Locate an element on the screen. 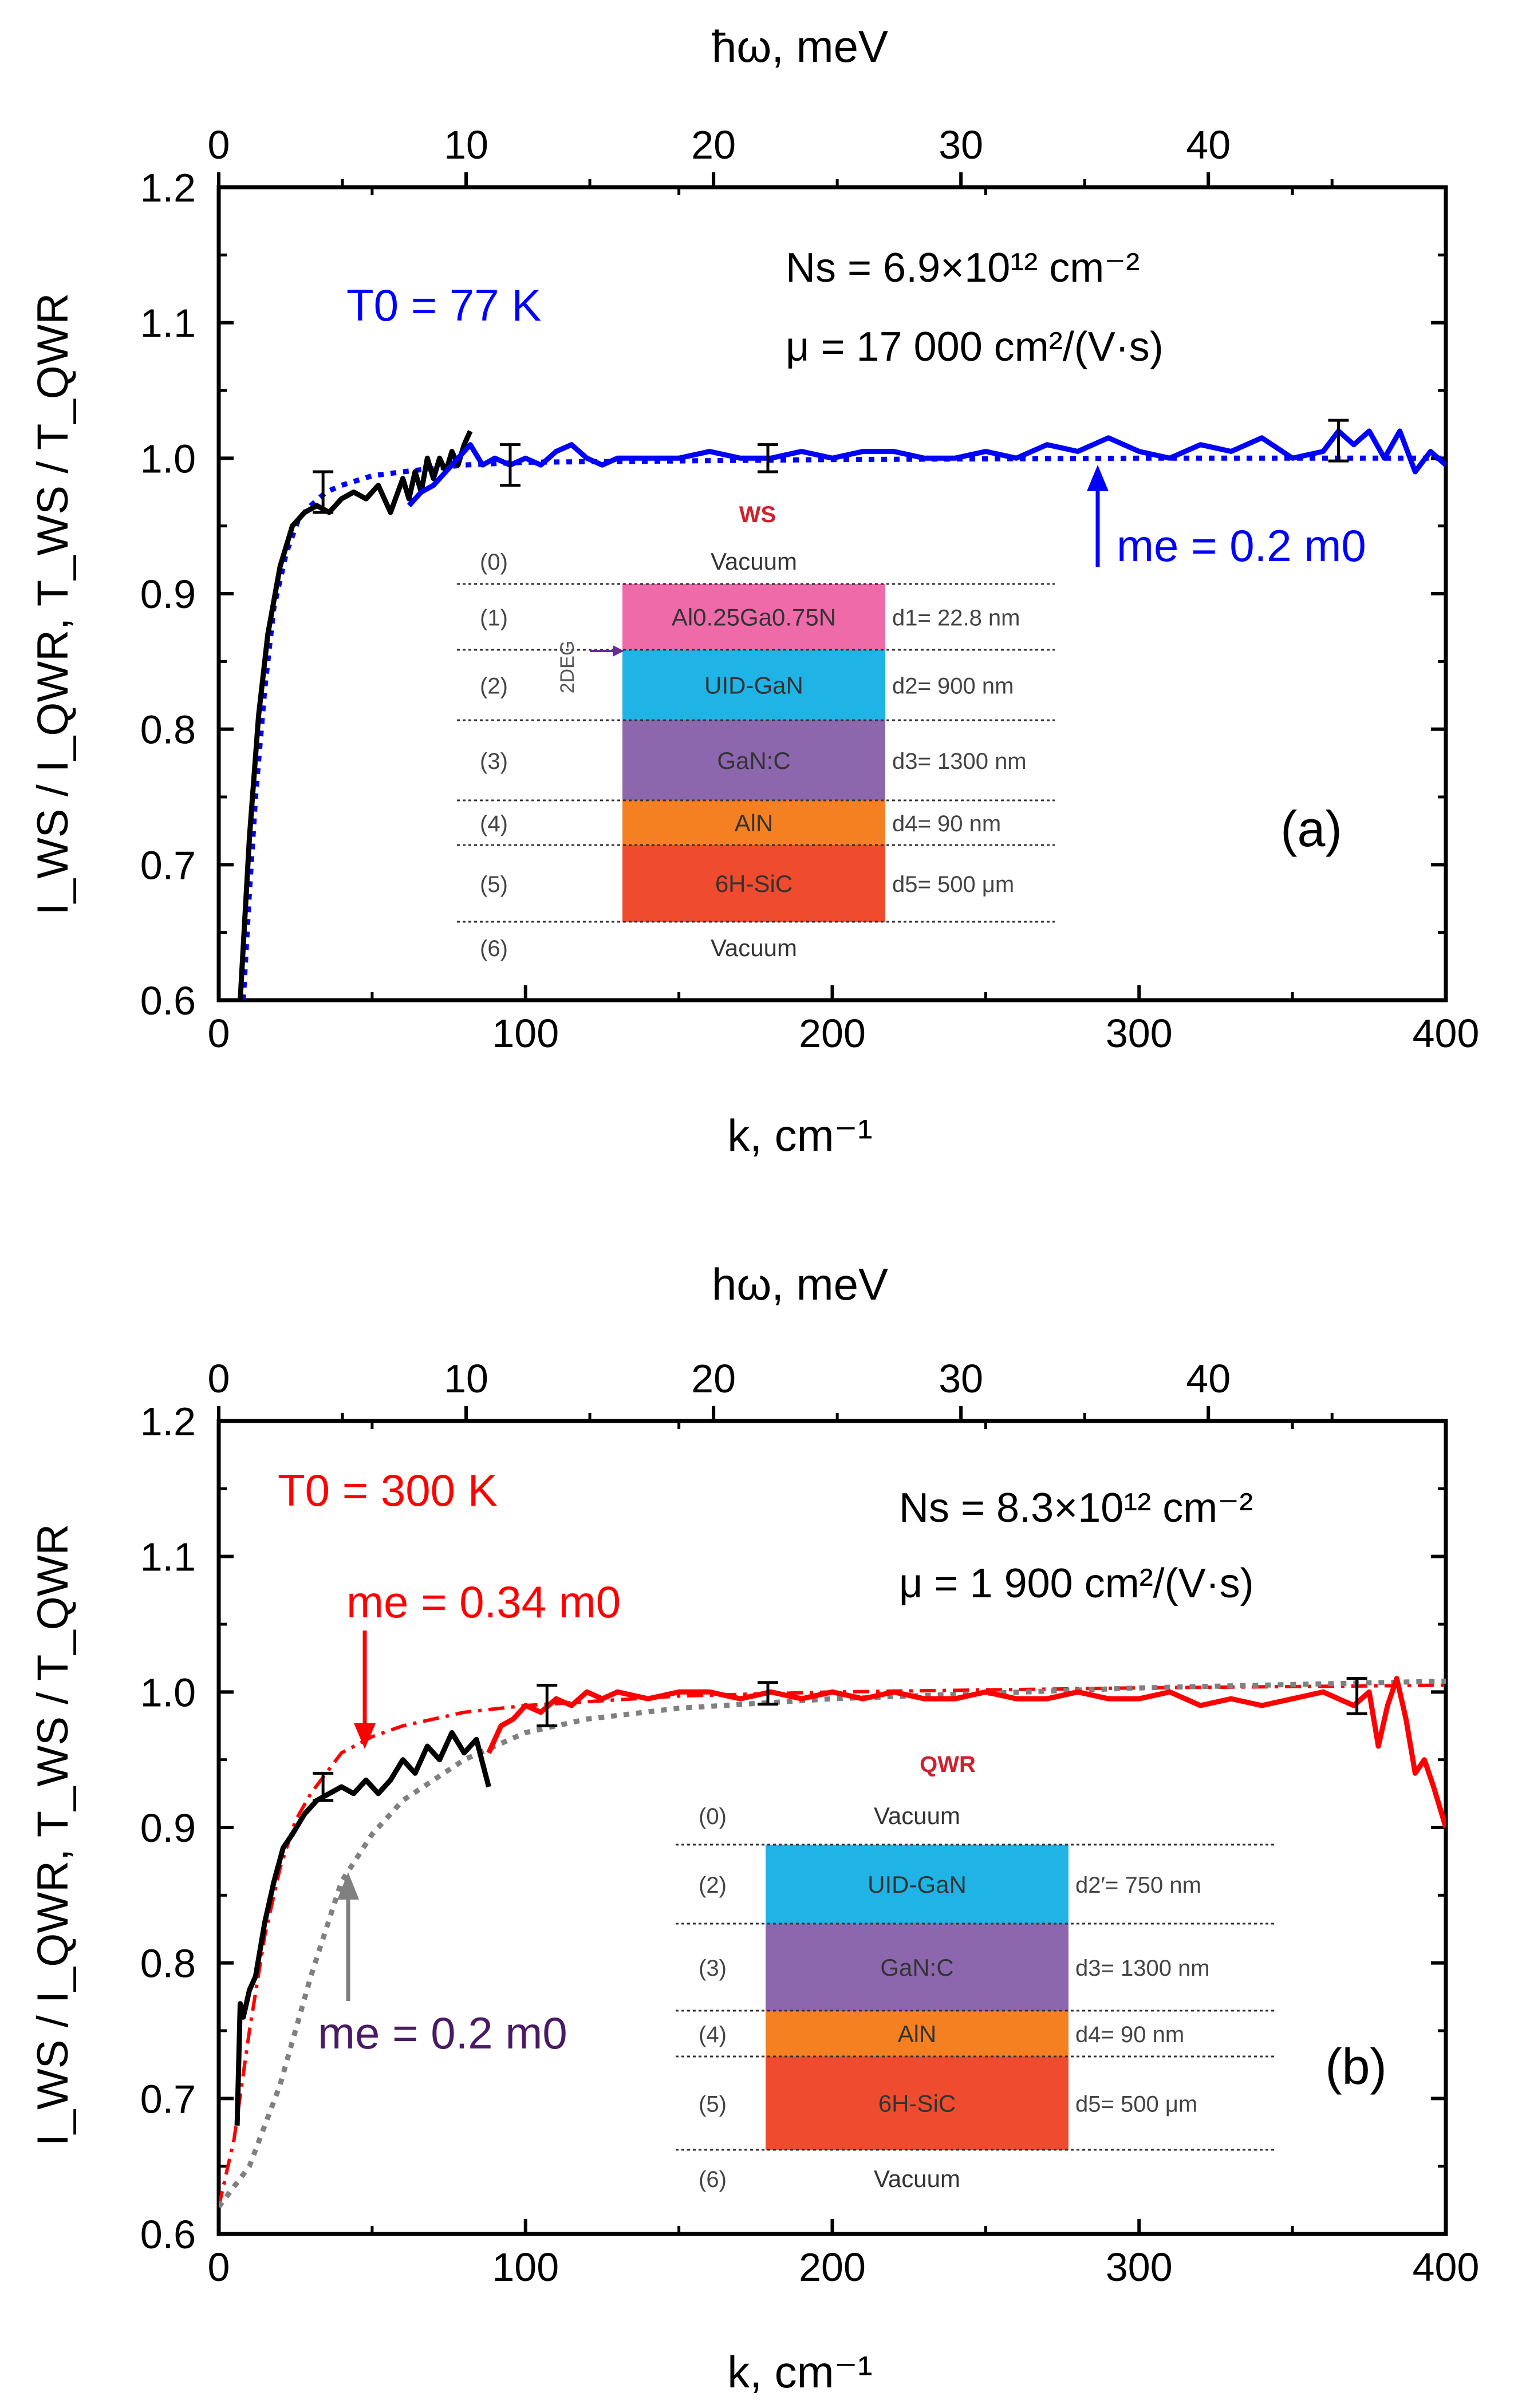 The height and width of the screenshot is (2408, 1518). mass-arrow-gray is located at coordinates (348, 1936).